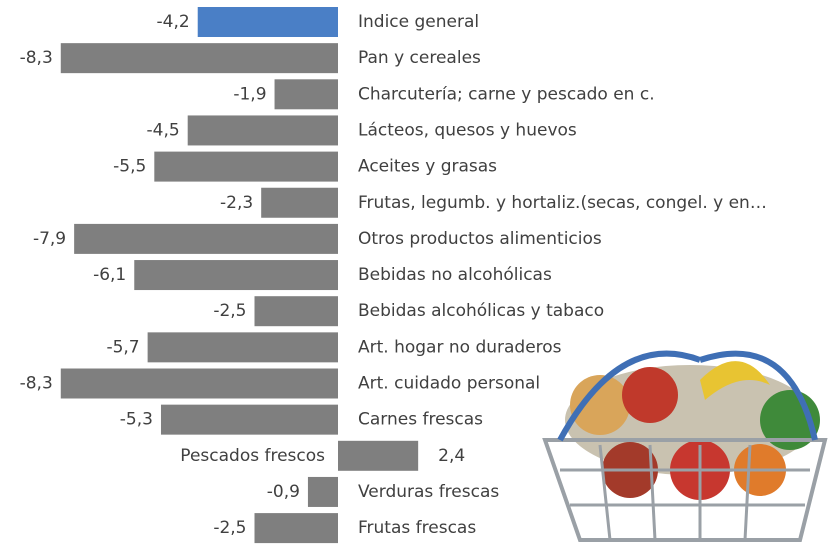 The height and width of the screenshot is (544, 830). I want to click on category-label: Carnes frescas, so click(420, 420).